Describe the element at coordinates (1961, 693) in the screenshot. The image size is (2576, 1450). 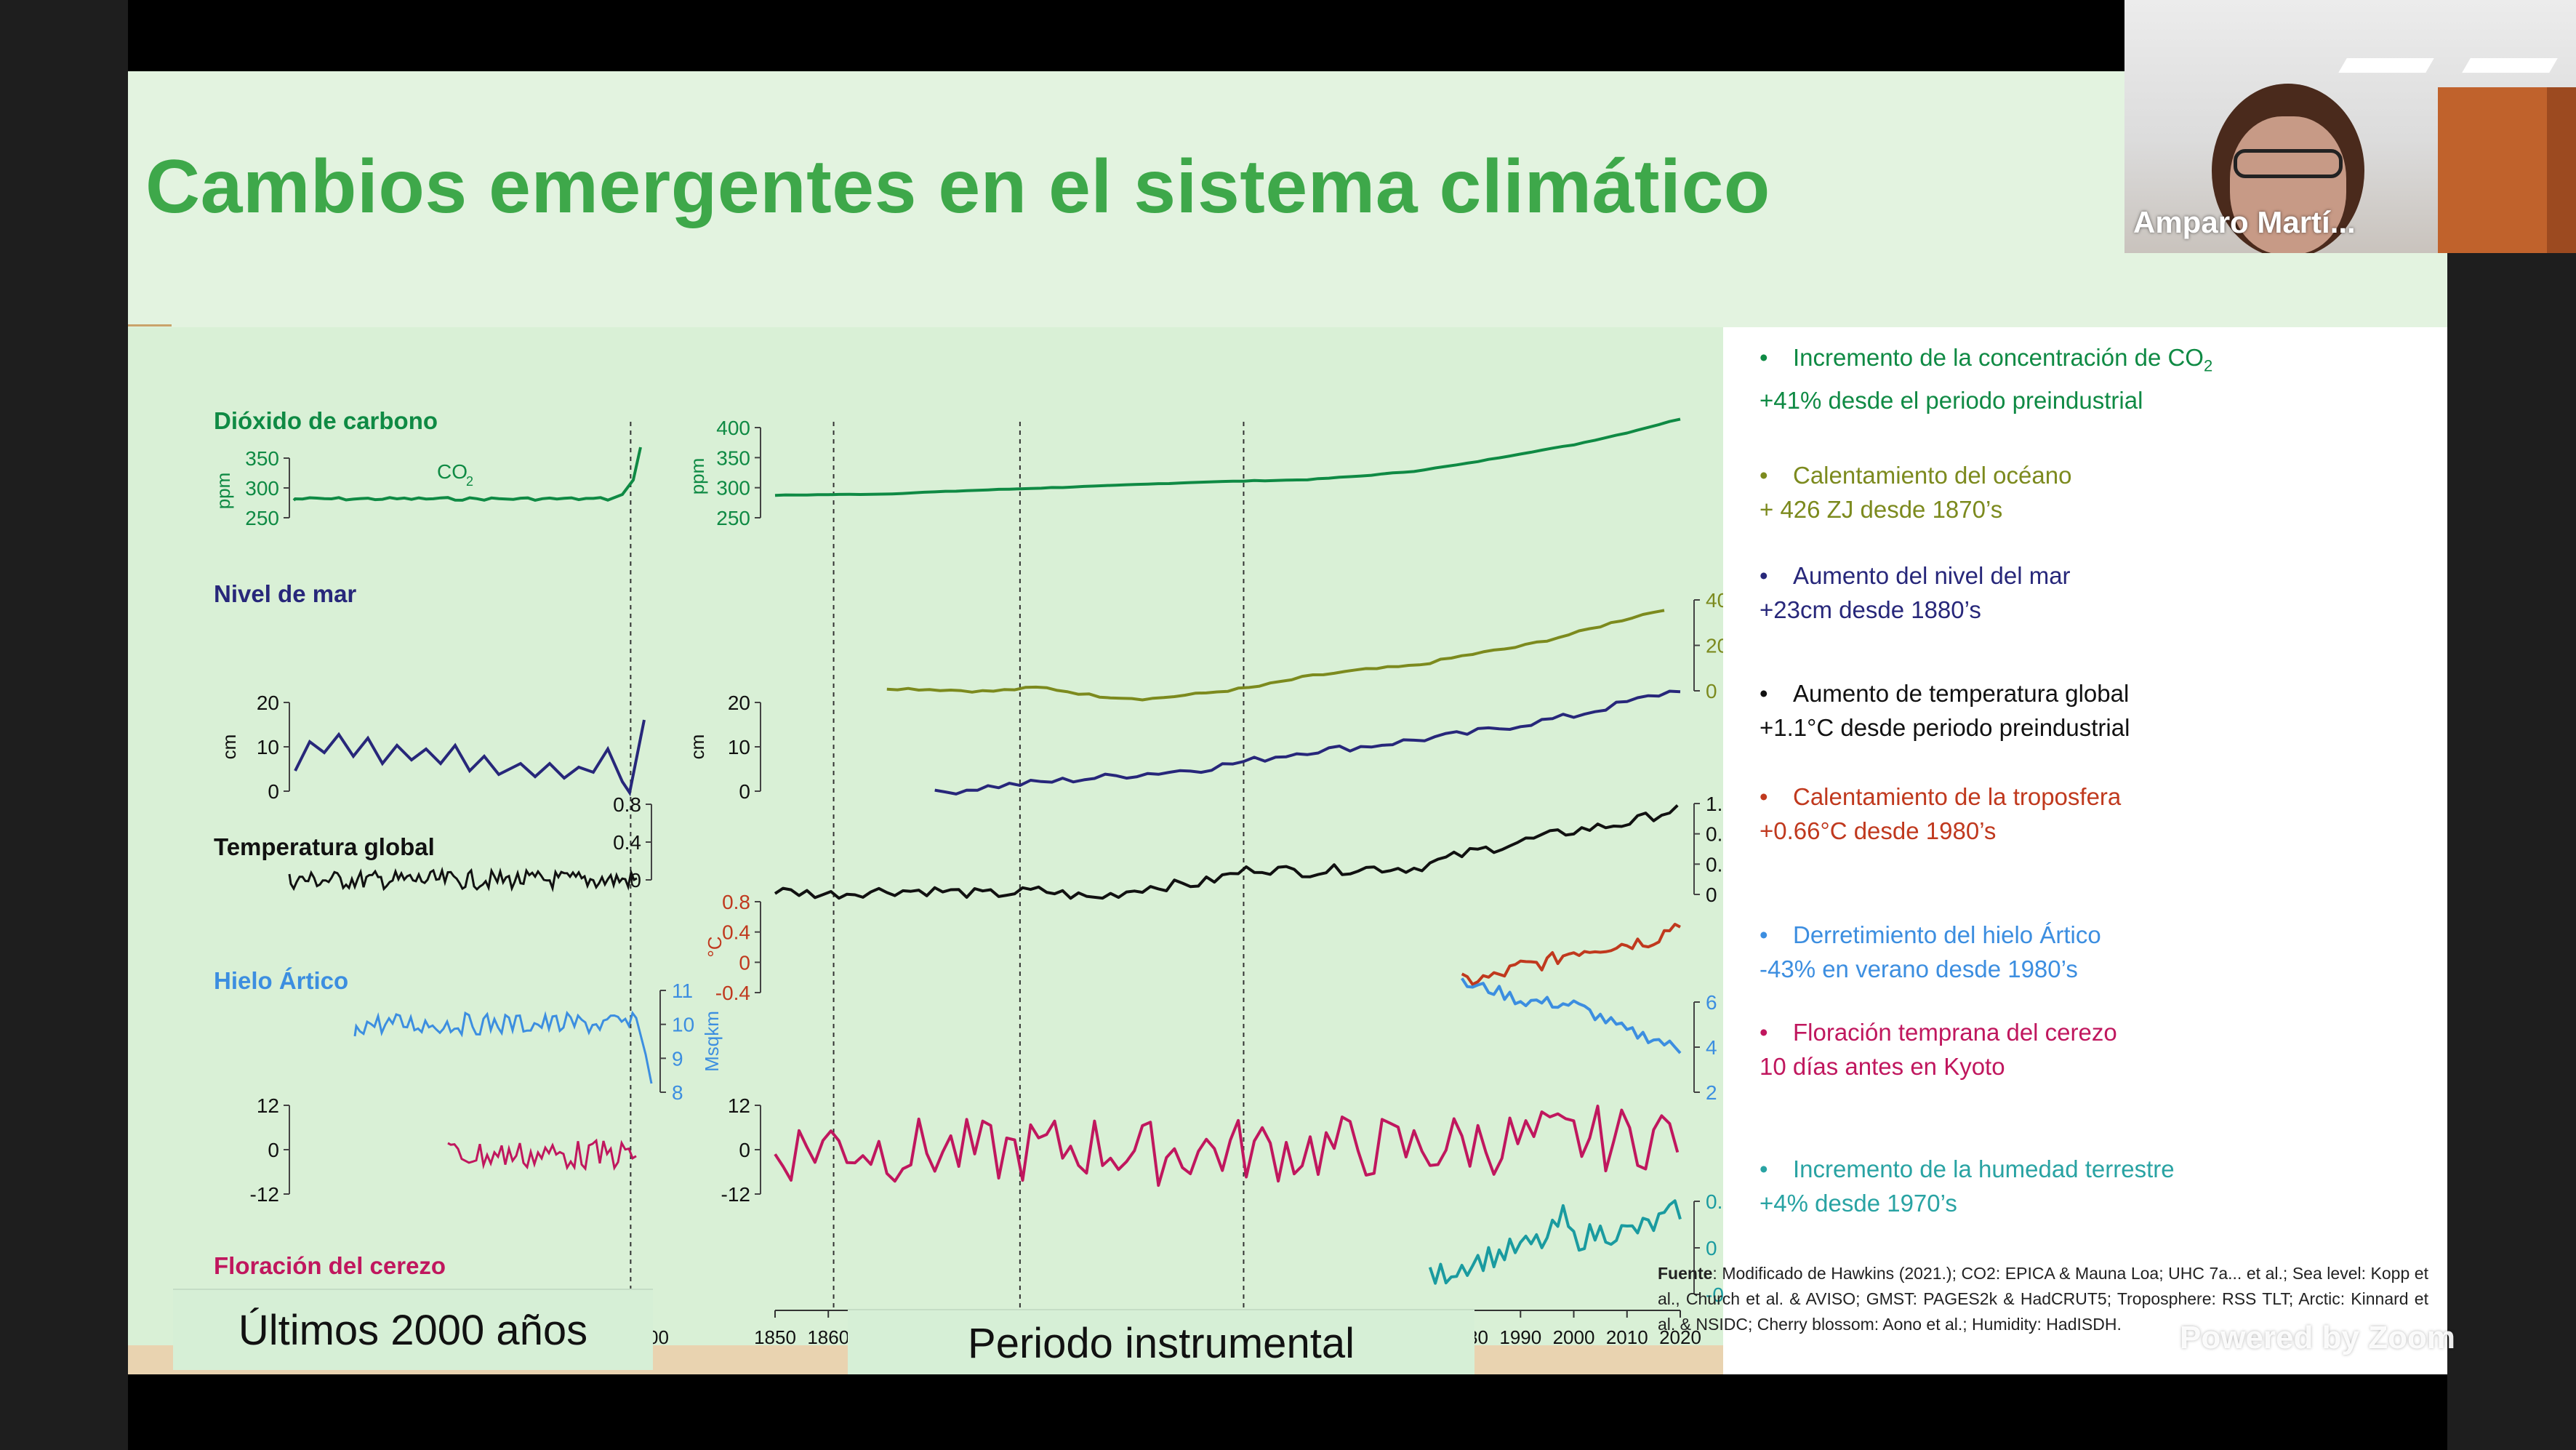
I see `bullet-title: Aumento de temperatura global` at that location.